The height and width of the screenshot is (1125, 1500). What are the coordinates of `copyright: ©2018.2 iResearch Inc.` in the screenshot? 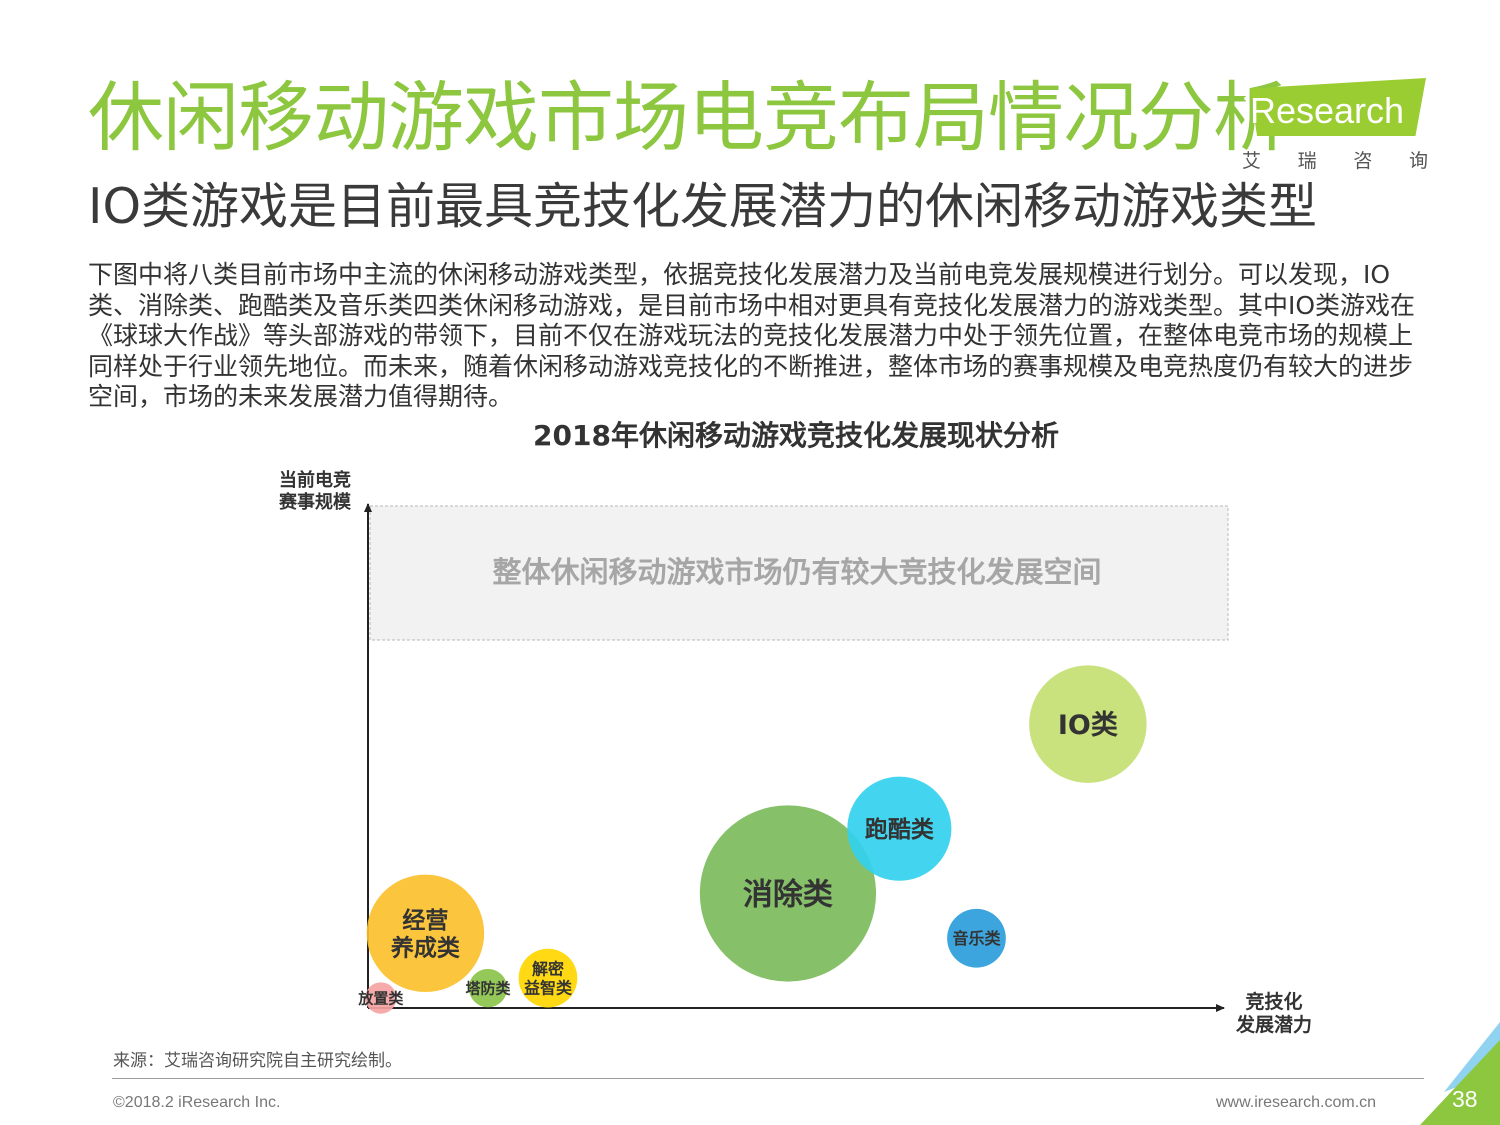 It's located at (197, 1102).